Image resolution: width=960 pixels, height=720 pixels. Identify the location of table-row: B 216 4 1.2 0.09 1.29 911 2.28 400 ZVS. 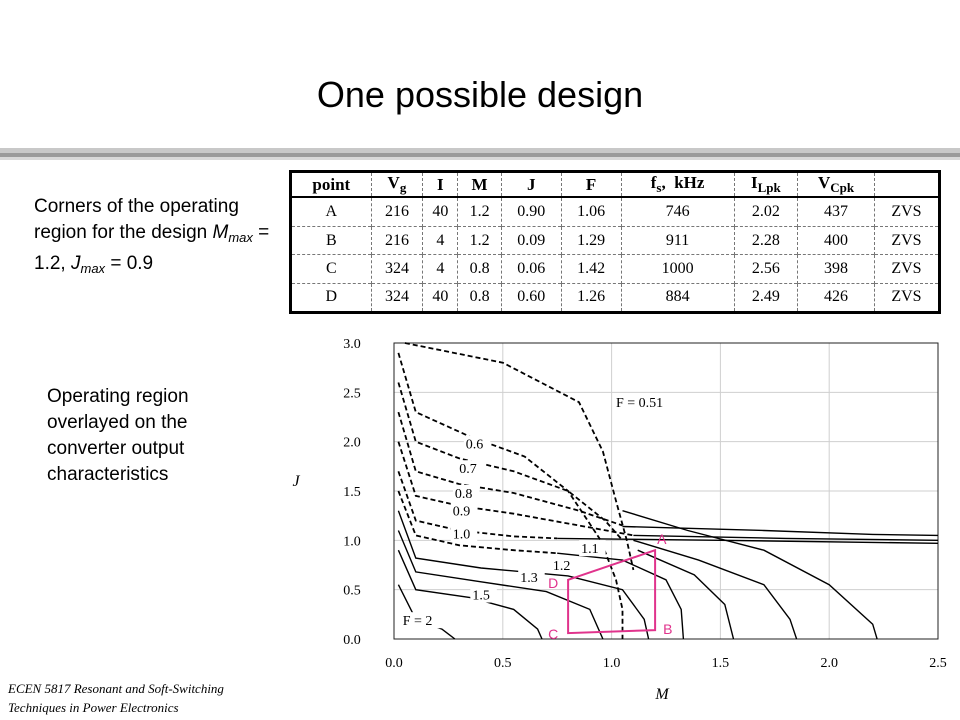
(615, 240).